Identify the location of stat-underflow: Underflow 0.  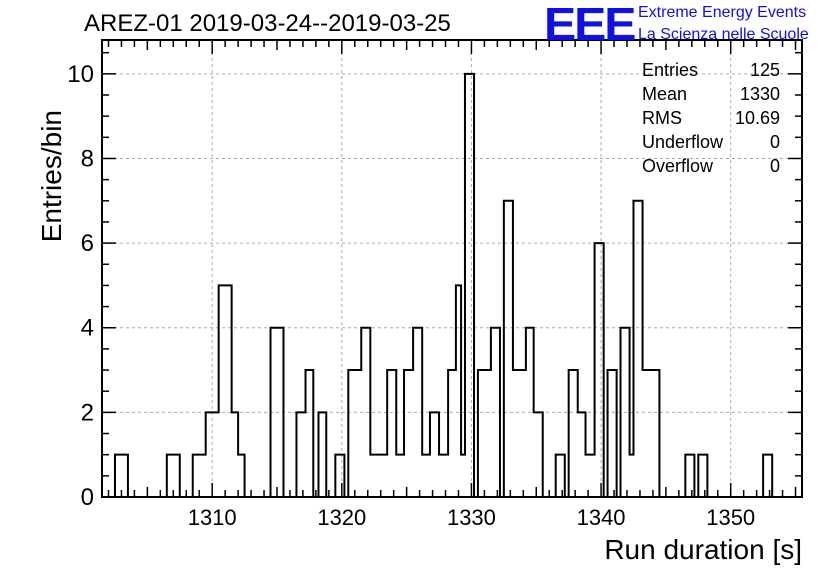
(711, 142).